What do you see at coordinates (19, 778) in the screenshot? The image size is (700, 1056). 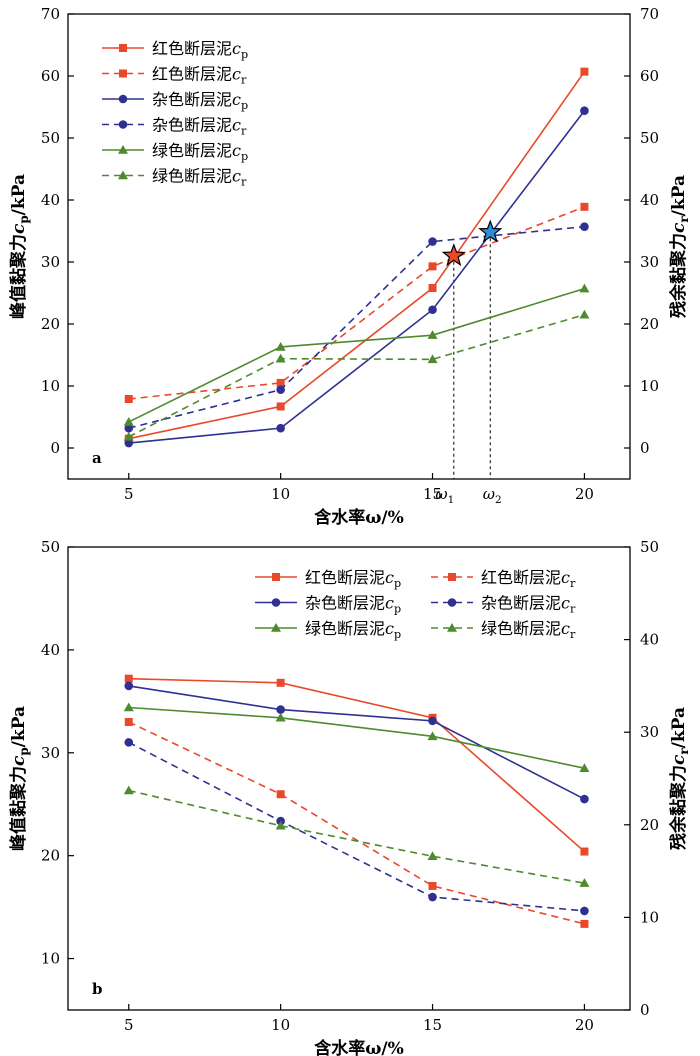 I see `y-left-axis-title: 峰值黏聚力cp/kPa` at bounding box center [19, 778].